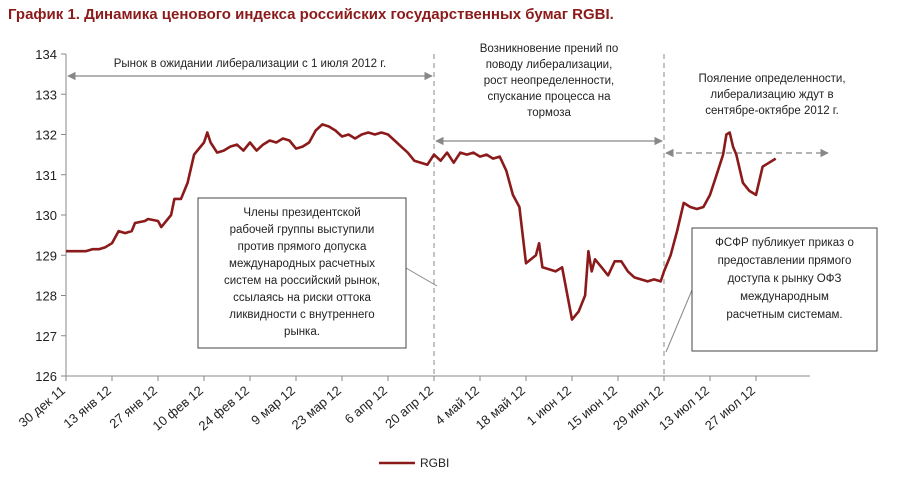 Image resolution: width=899 pixels, height=482 pixels. Describe the element at coordinates (46, 376) in the screenshot. I see `y-tick-label: 126` at that location.